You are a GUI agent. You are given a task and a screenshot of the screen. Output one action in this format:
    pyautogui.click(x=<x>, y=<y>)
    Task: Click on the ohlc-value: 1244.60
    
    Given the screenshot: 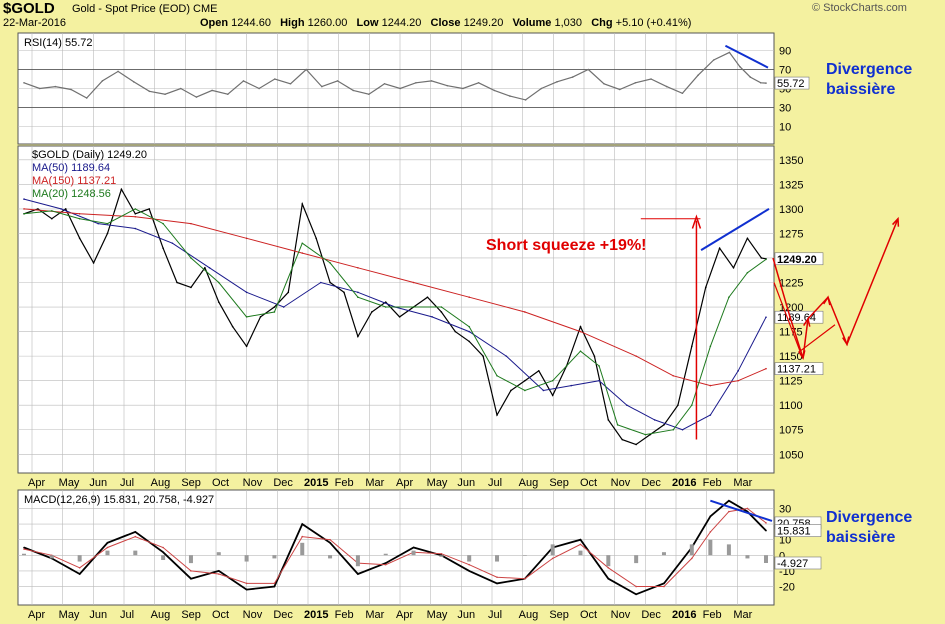 What is the action you would take?
    pyautogui.click(x=251, y=23)
    